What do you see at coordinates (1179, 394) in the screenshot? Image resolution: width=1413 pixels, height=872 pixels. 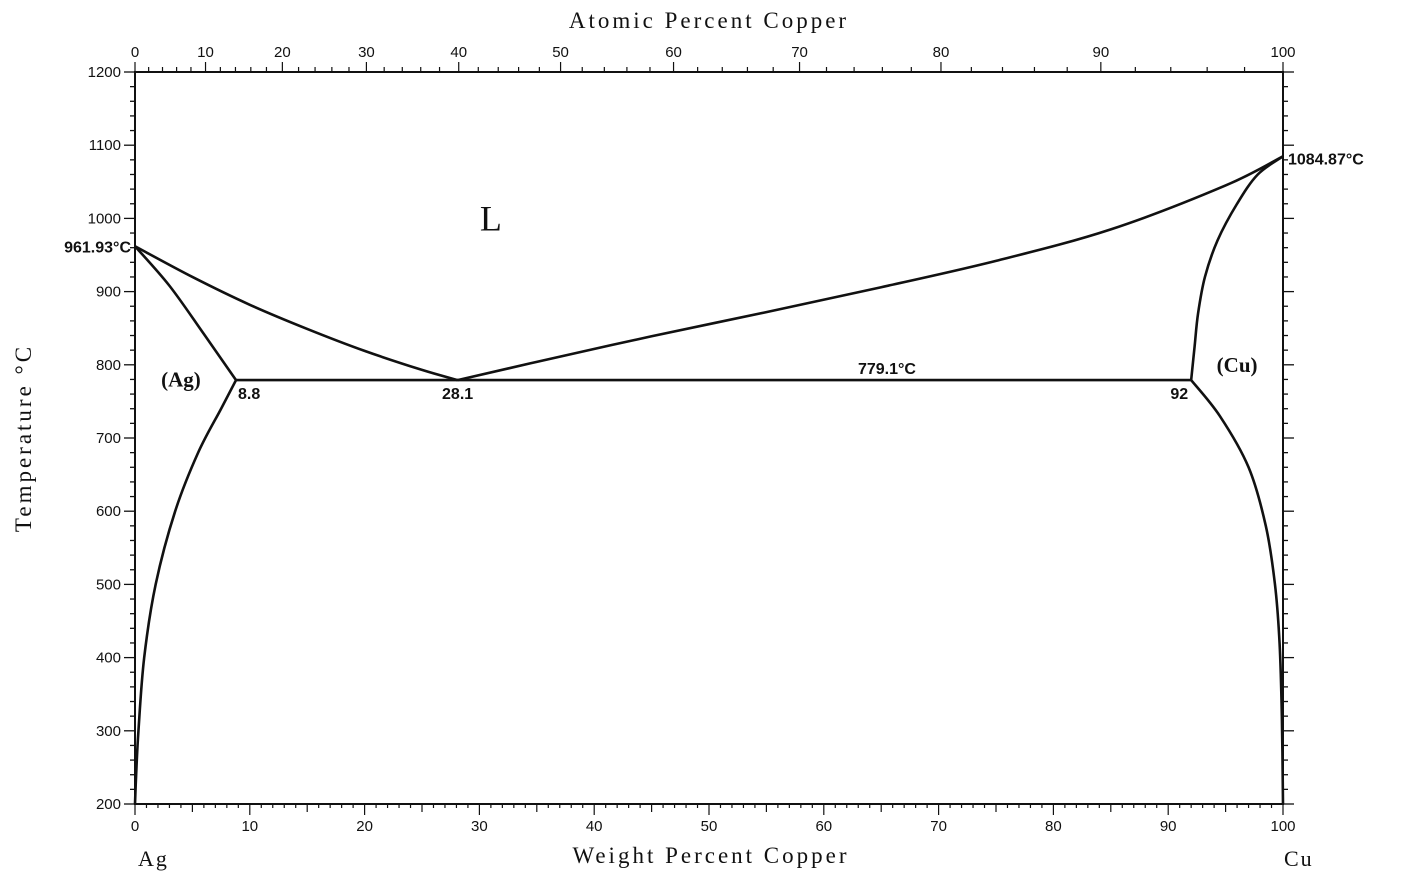 I see `cu-solubility-label: 92` at bounding box center [1179, 394].